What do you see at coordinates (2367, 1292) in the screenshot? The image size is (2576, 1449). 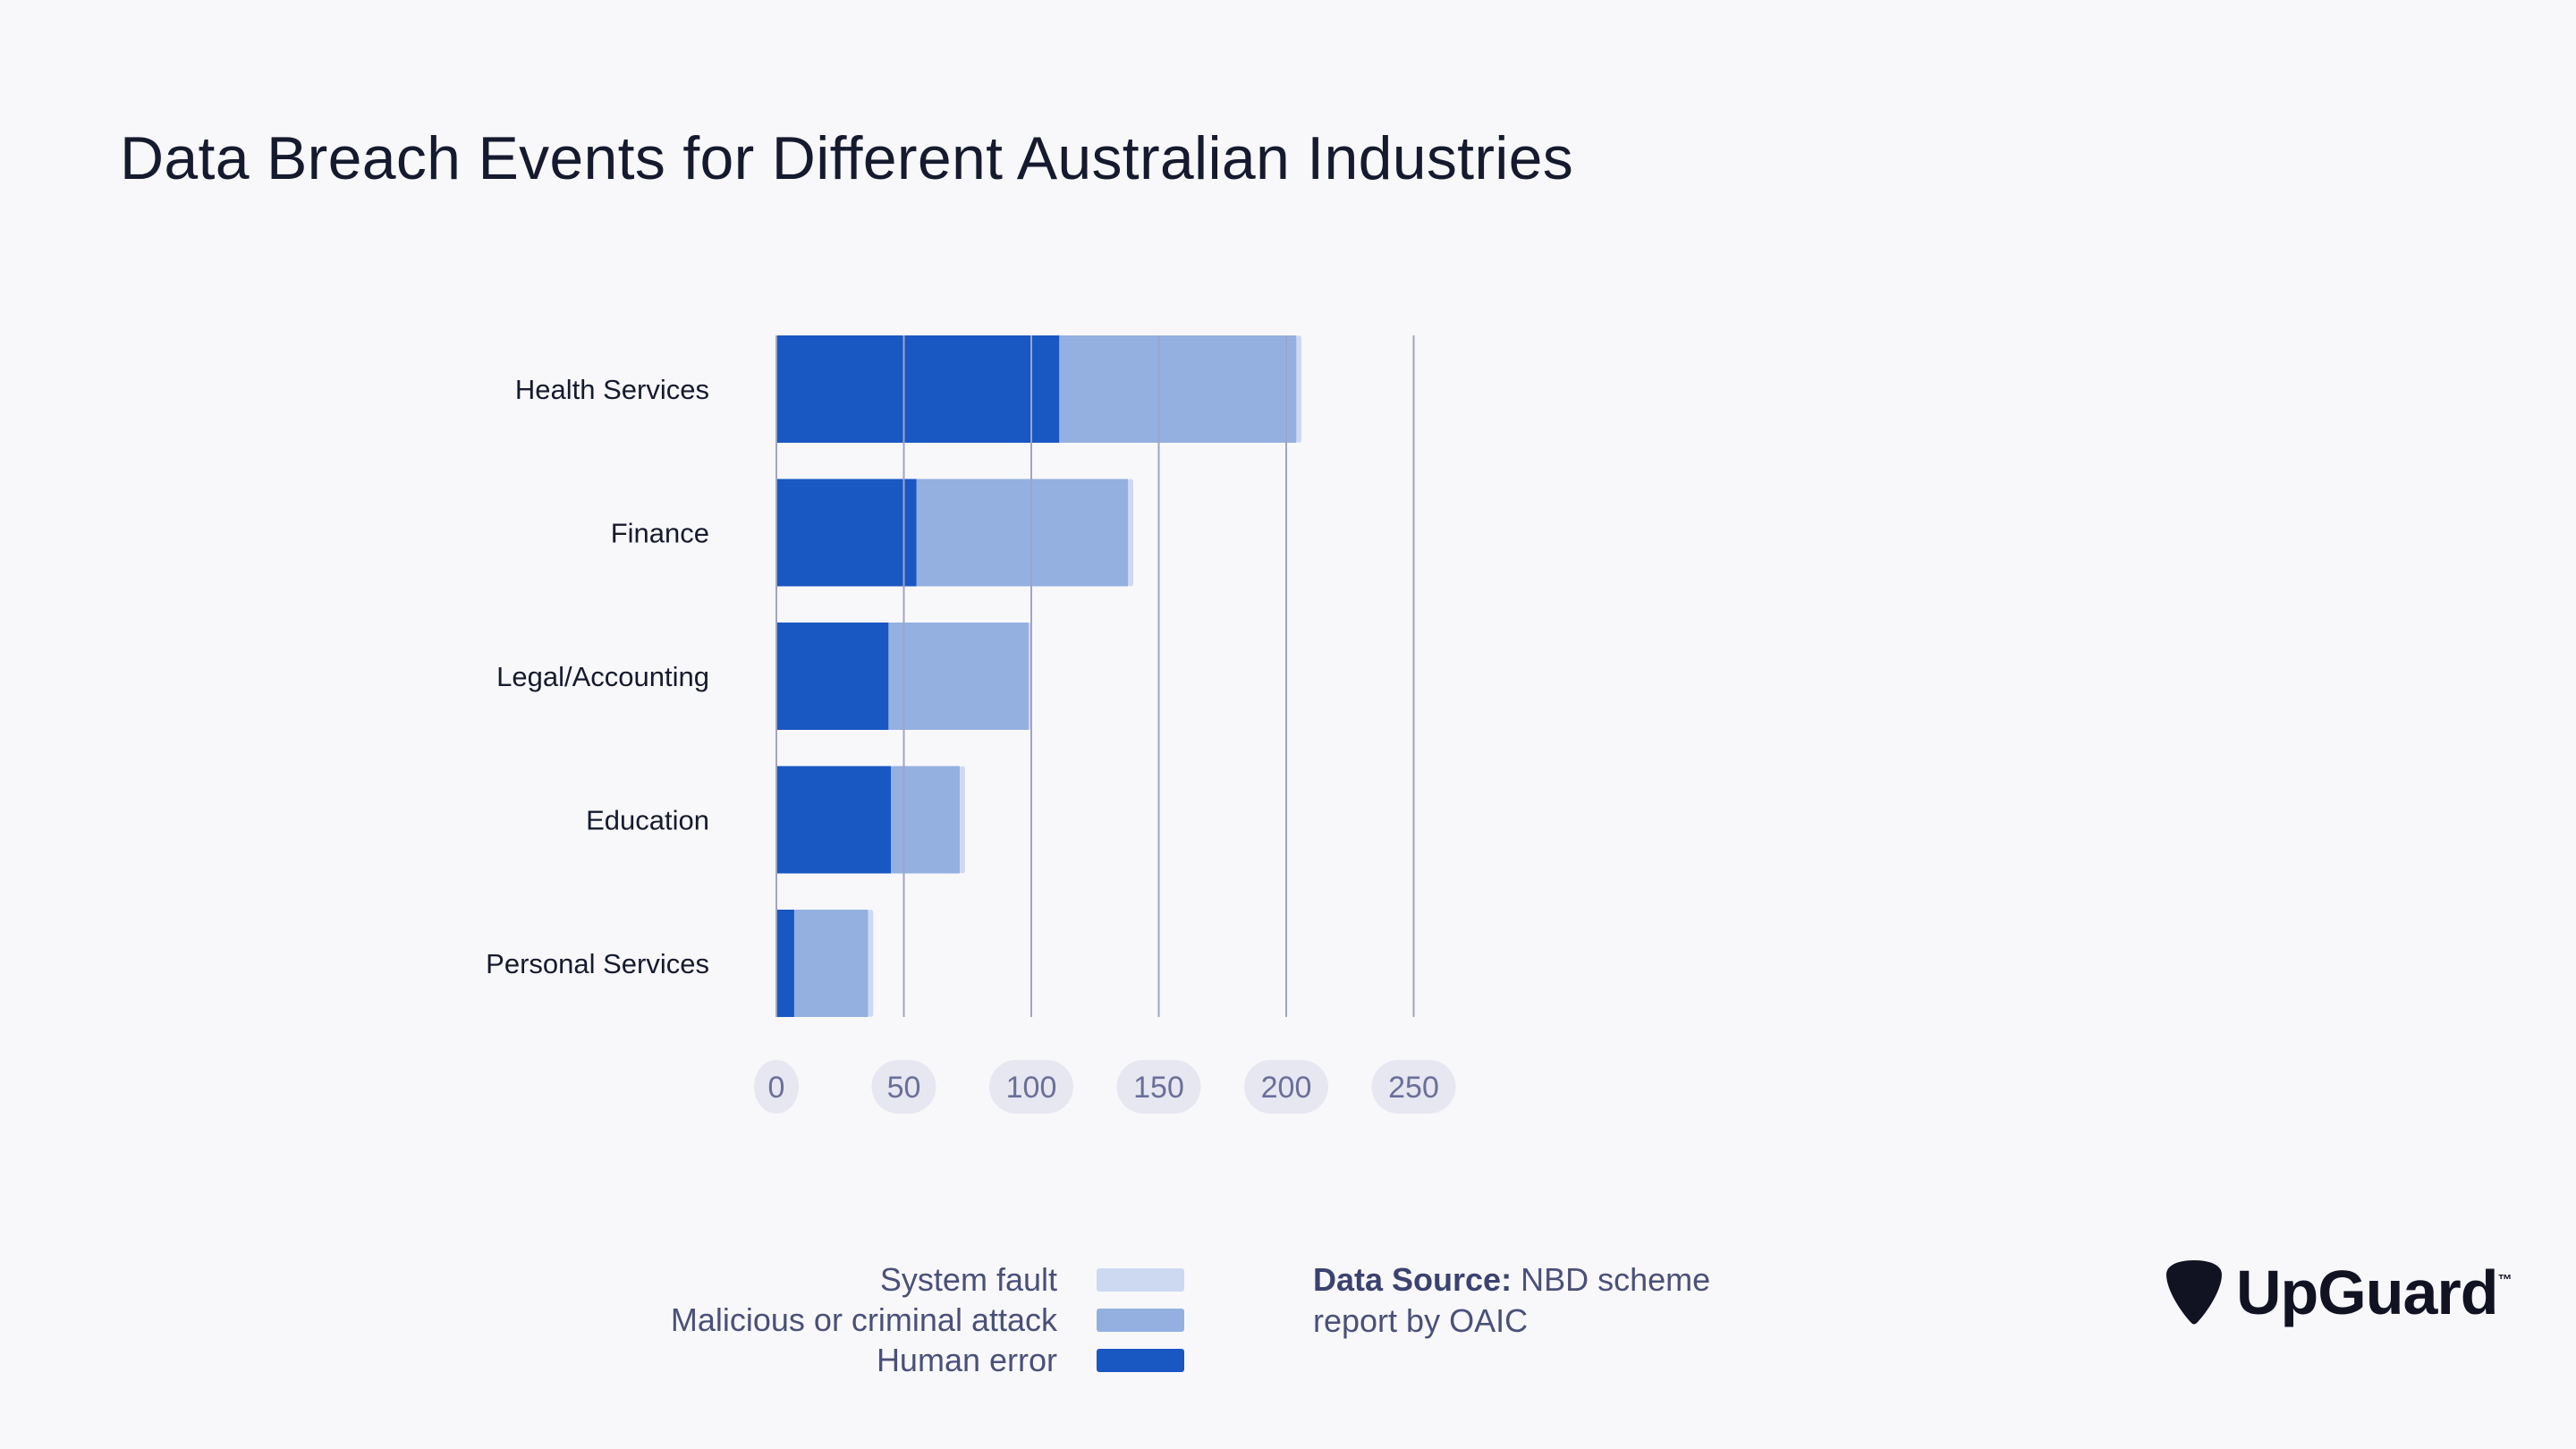 I see `logo-text: UpGuard` at bounding box center [2367, 1292].